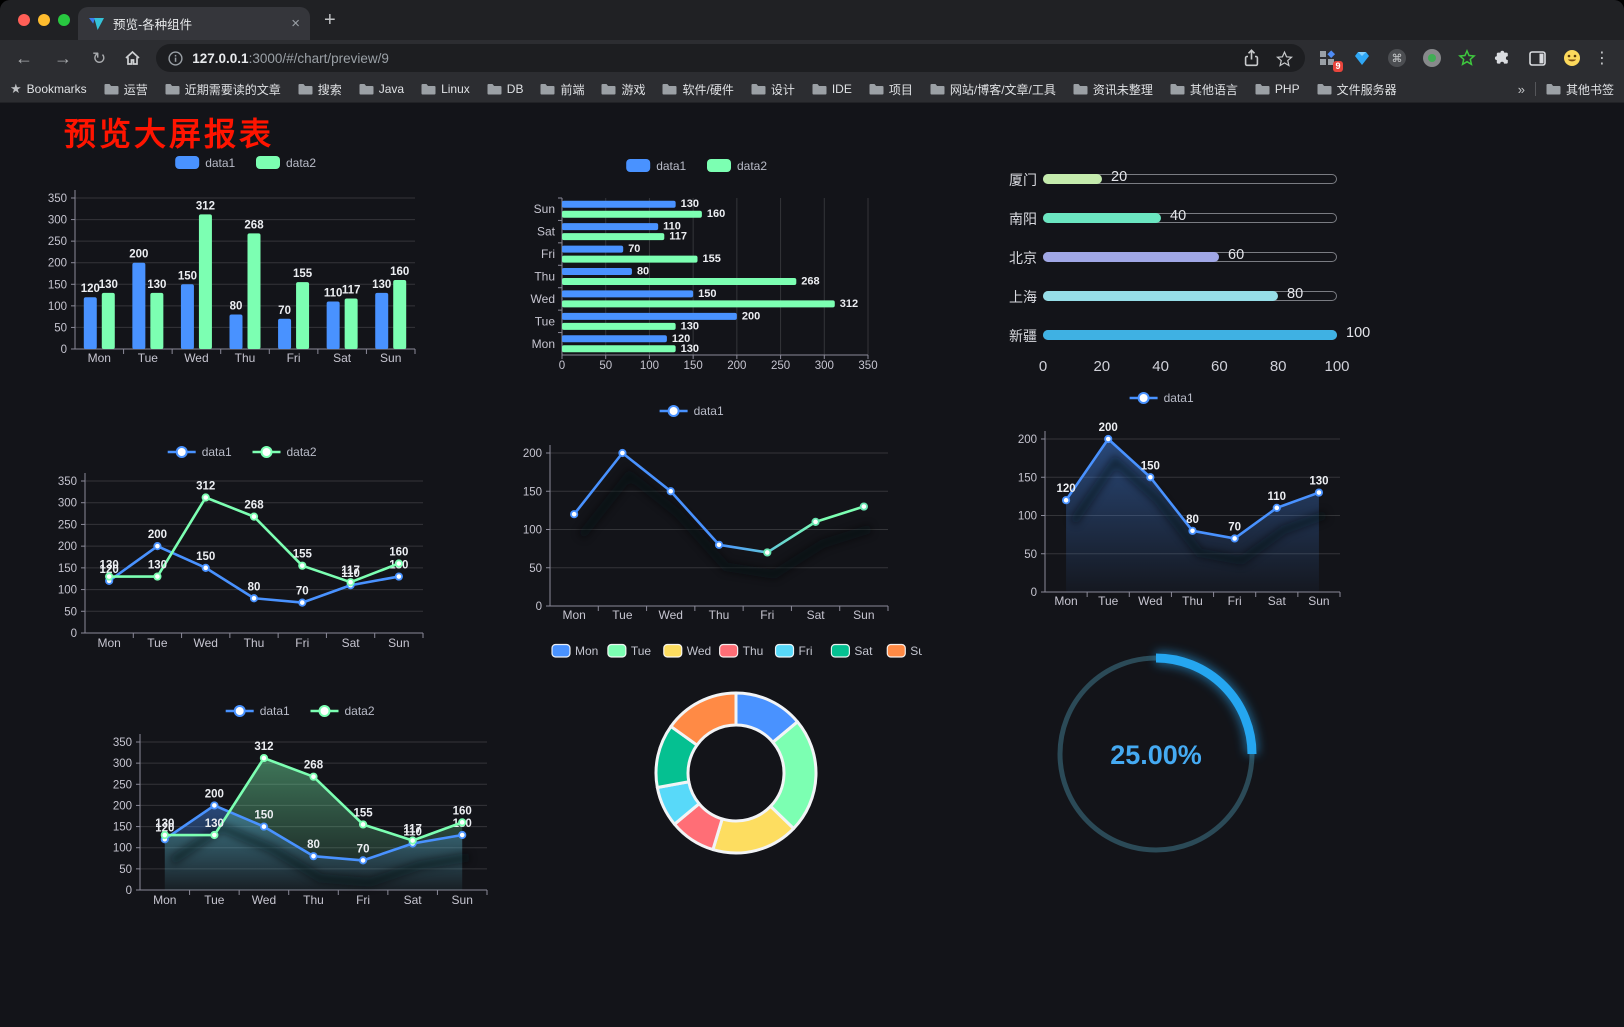 The width and height of the screenshot is (1624, 1027). Describe the element at coordinates (1357, 89) in the screenshot. I see `bookmark-folder: 文件服务器` at that location.